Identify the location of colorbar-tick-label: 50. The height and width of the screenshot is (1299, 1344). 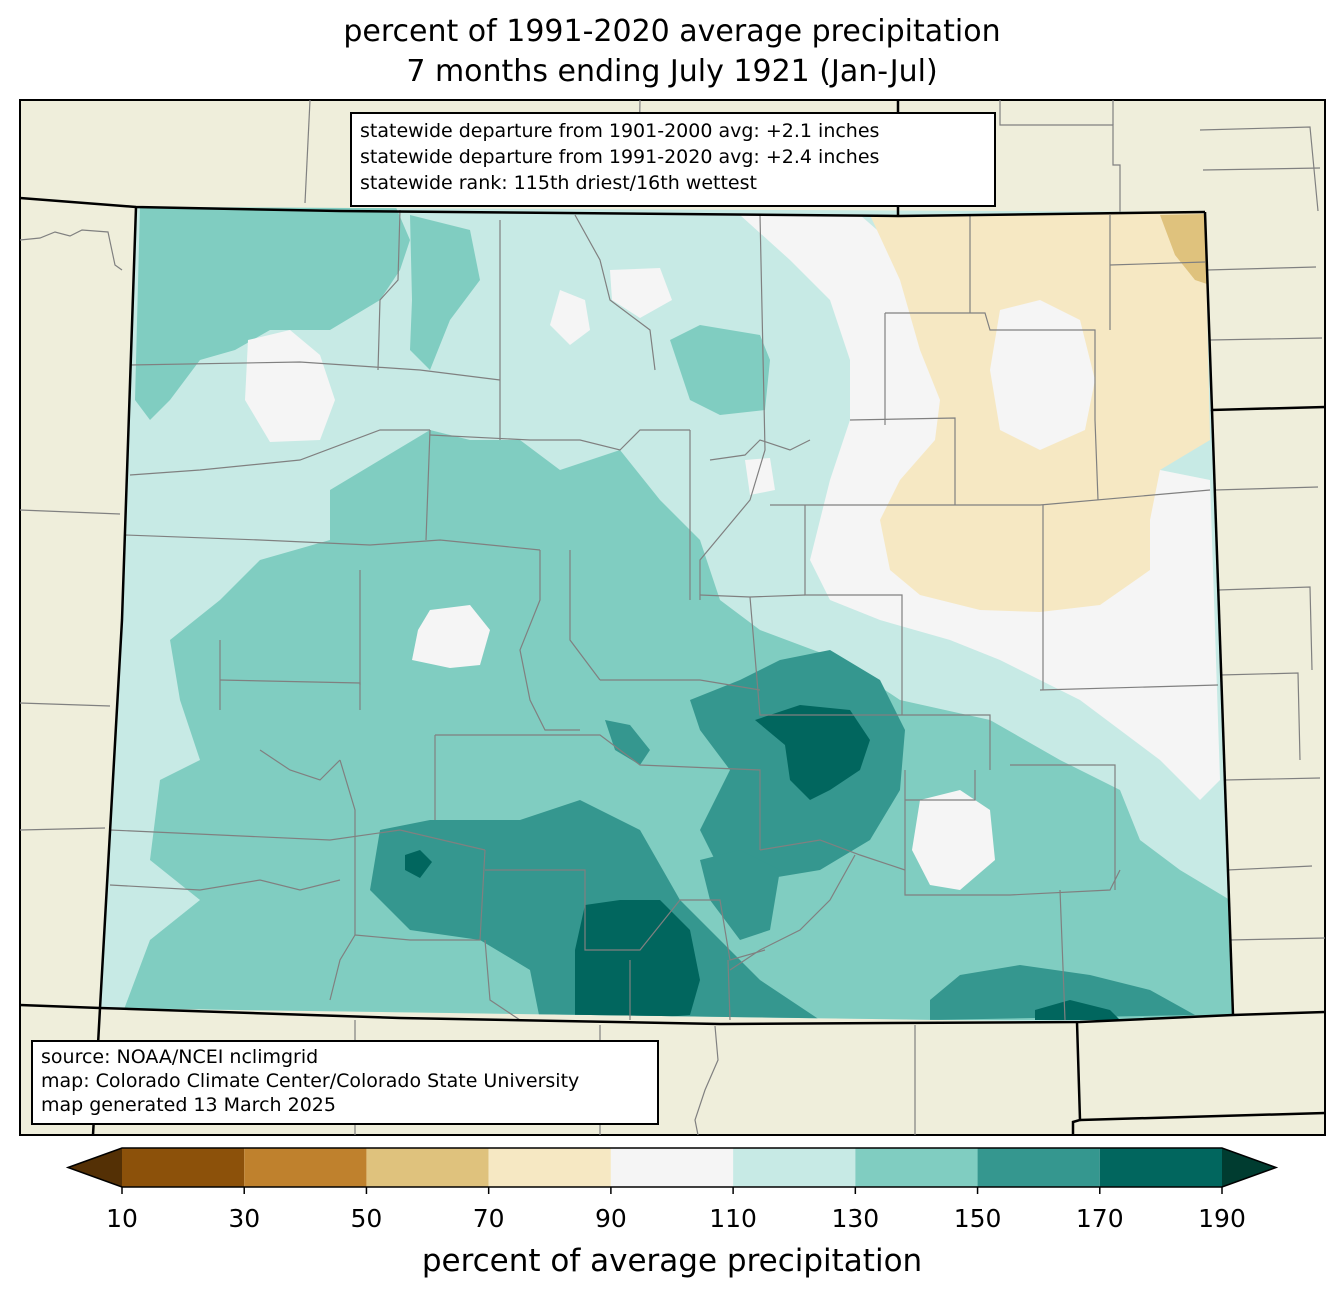
(366, 1218).